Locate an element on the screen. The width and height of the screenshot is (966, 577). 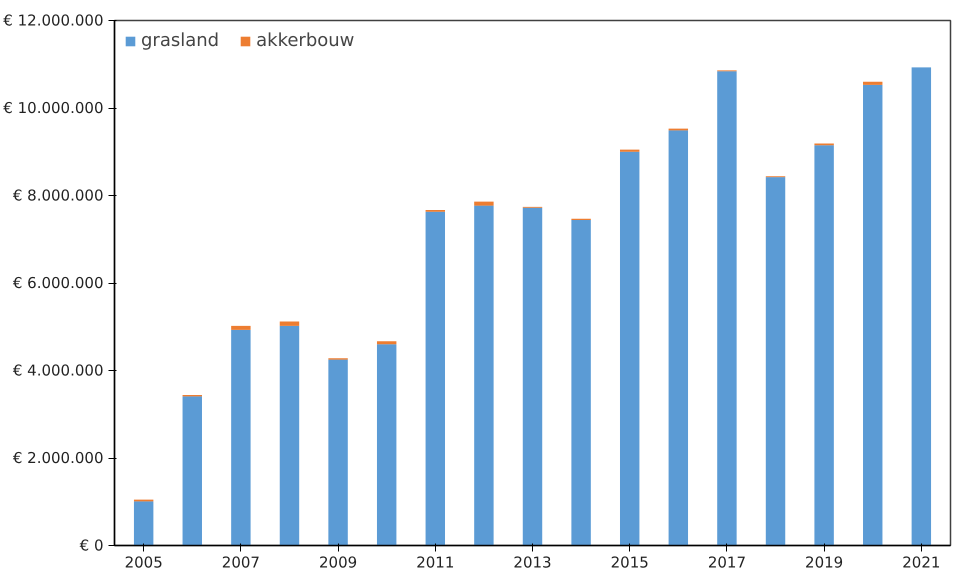
x-tick-label: 2015 is located at coordinates (629, 563).